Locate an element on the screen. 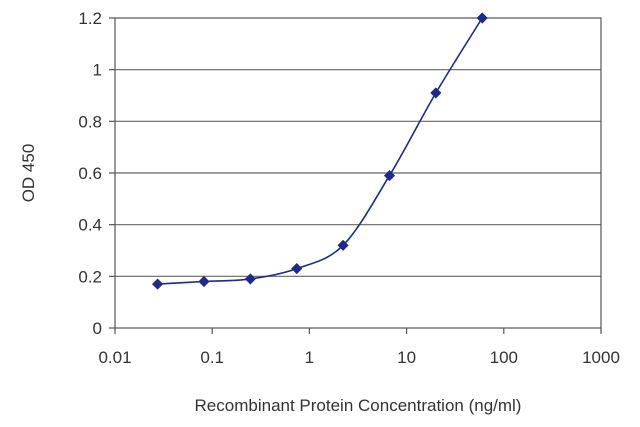 The width and height of the screenshot is (640, 427). x-tick-label: 0.01 is located at coordinates (114, 357).